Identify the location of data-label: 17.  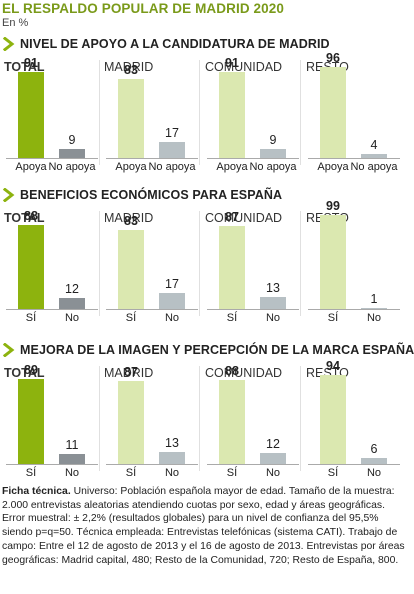
(172, 133).